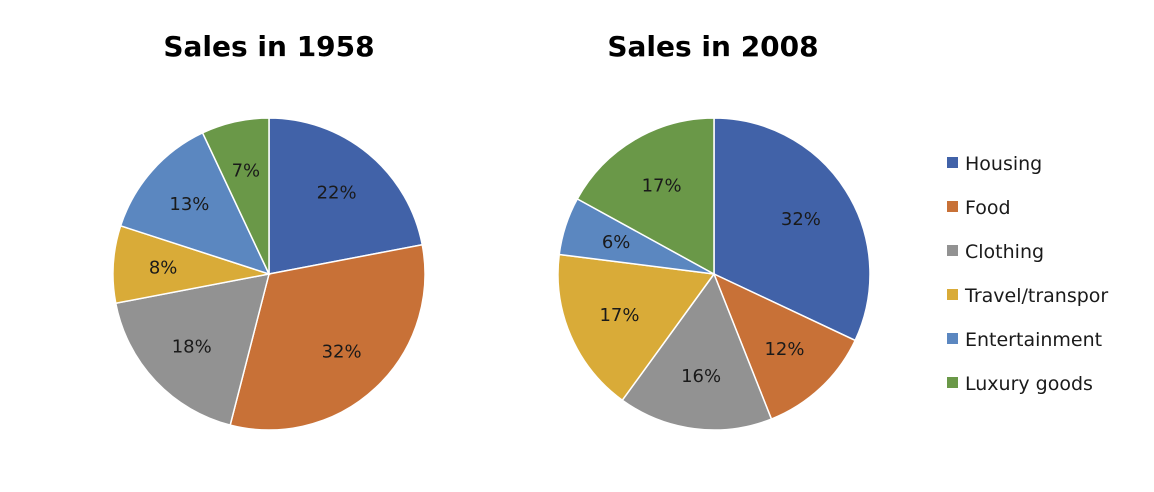  What do you see at coordinates (784, 349) in the screenshot?
I see `data-label-2008-food: 12%` at bounding box center [784, 349].